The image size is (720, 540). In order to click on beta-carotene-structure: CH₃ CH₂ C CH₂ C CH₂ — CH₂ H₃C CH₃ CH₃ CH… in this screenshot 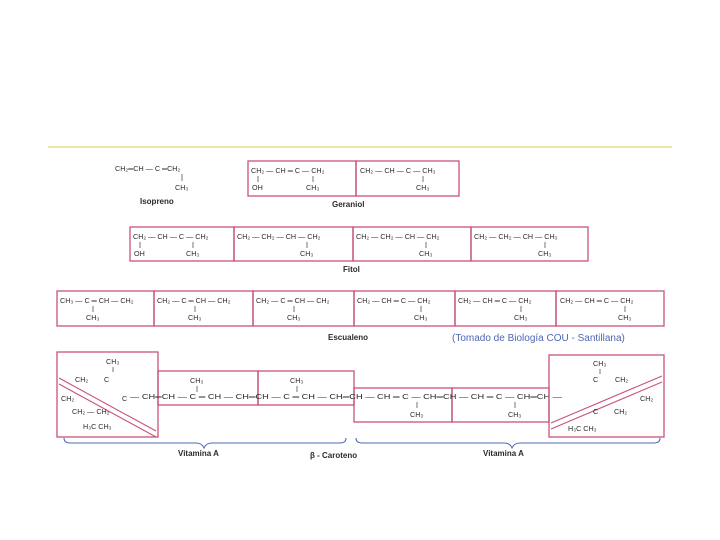, I will do `click(360, 394)`.